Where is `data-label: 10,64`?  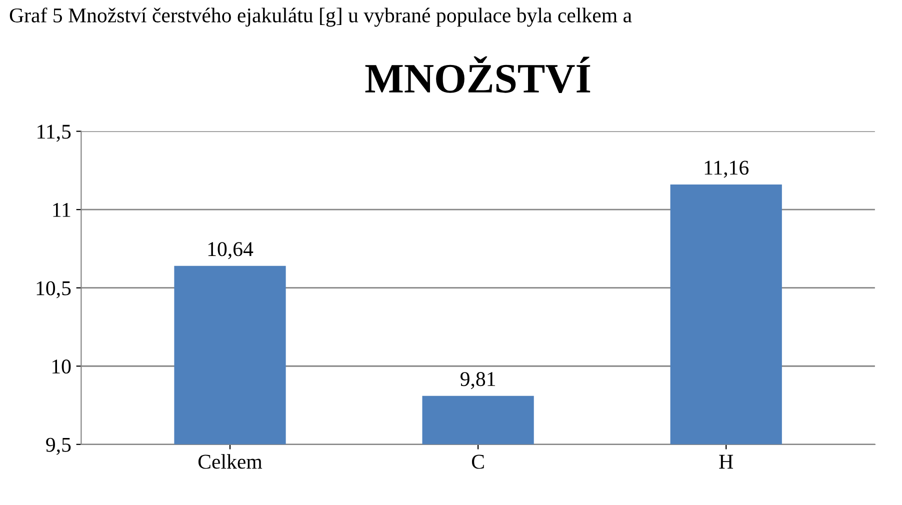
data-label: 10,64 is located at coordinates (231, 251).